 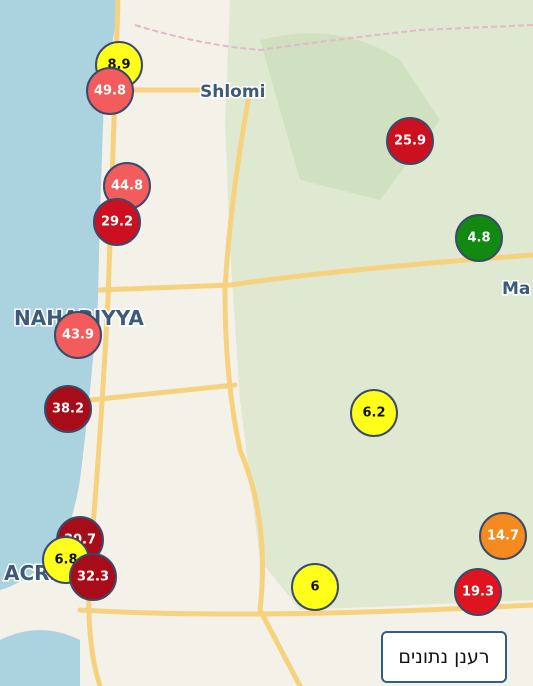 I want to click on marker: 6.2, so click(x=374, y=413).